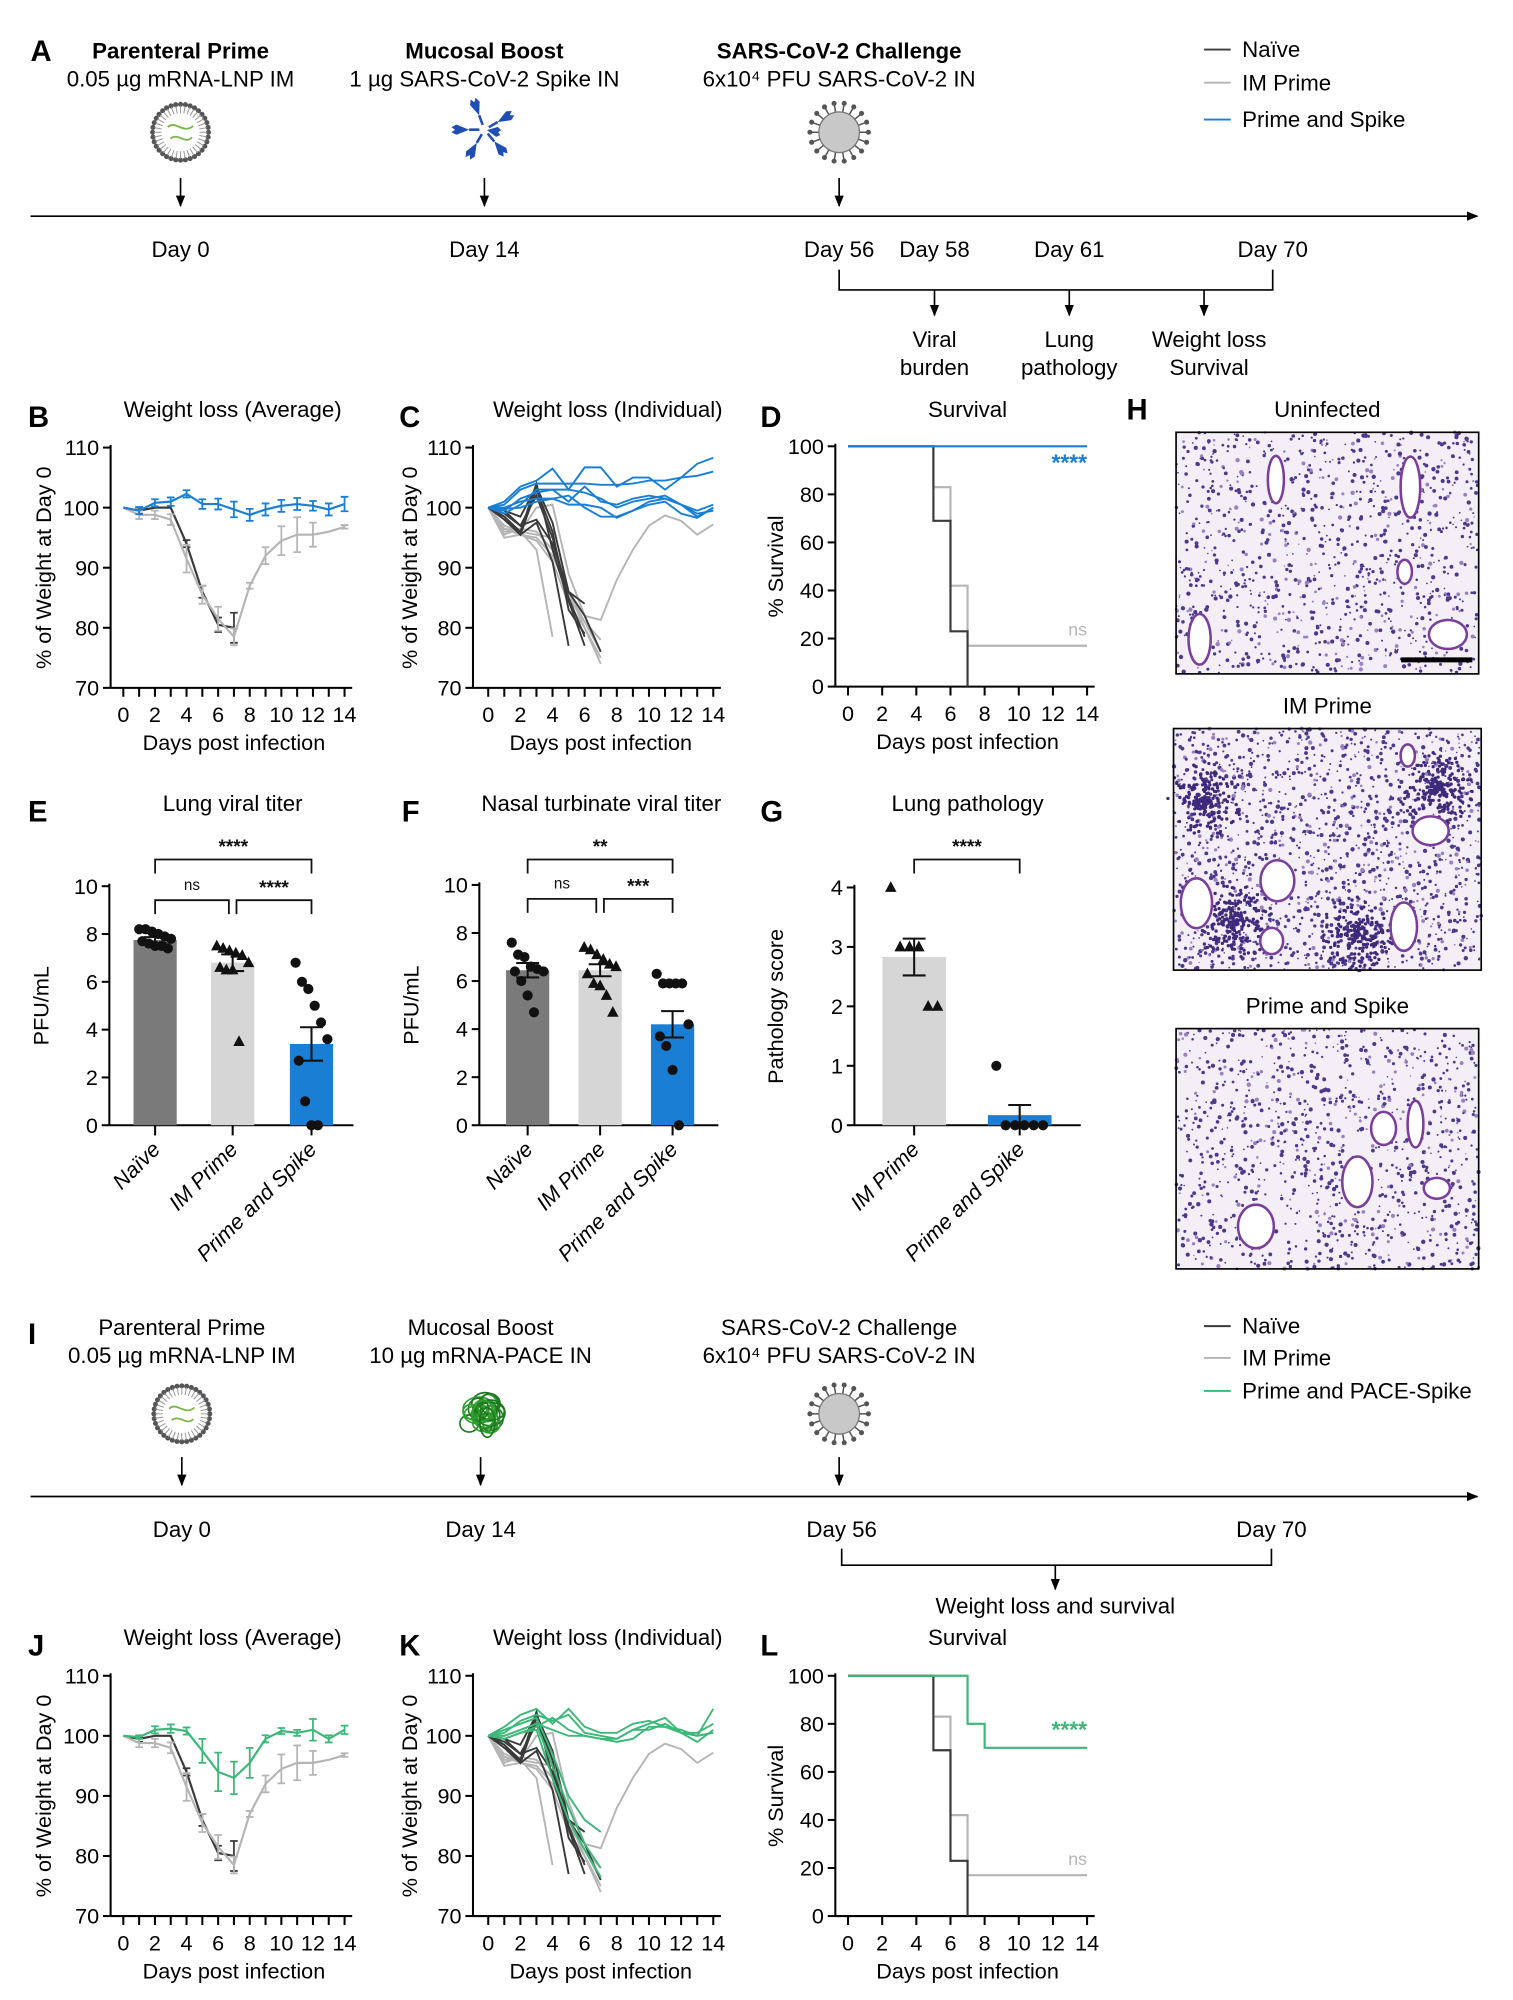 This screenshot has height=2000, width=1513. Describe the element at coordinates (185, 160) in the screenshot. I see `lipid-head` at that location.